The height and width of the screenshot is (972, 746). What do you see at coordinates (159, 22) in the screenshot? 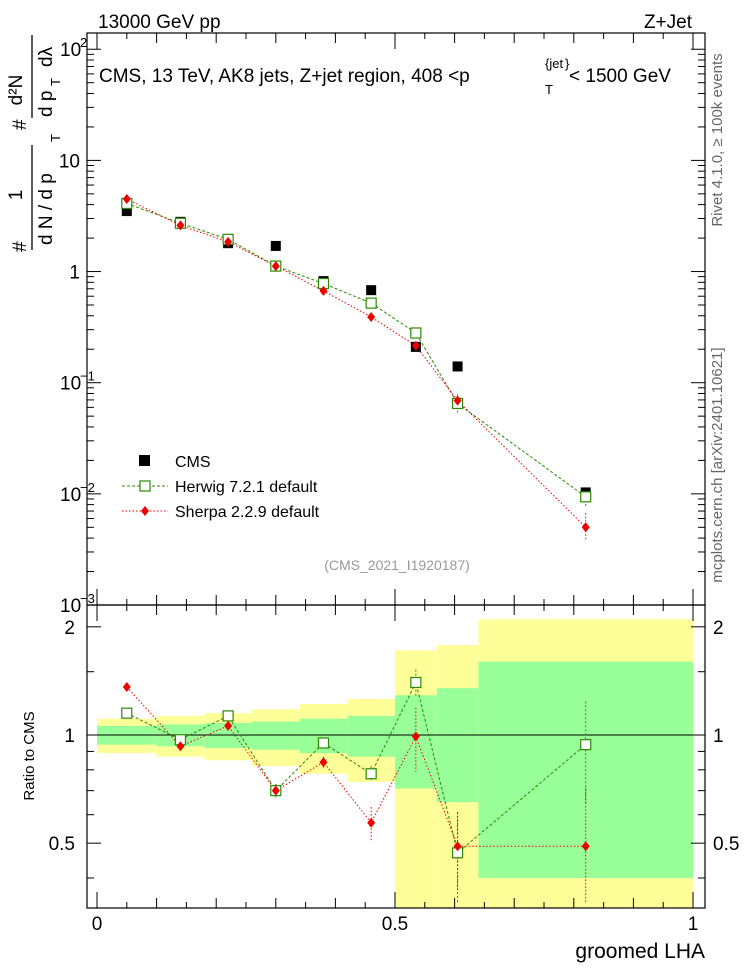
I see `header-left: 13000 GeV pp` at bounding box center [159, 22].